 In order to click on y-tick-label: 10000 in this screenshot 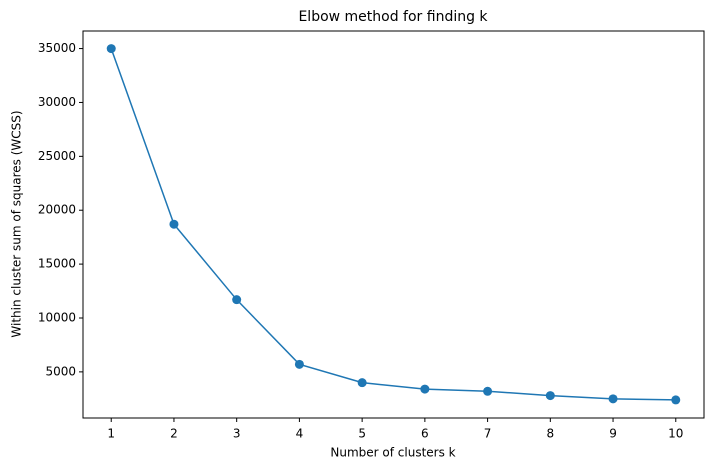, I will do `click(57, 317)`.